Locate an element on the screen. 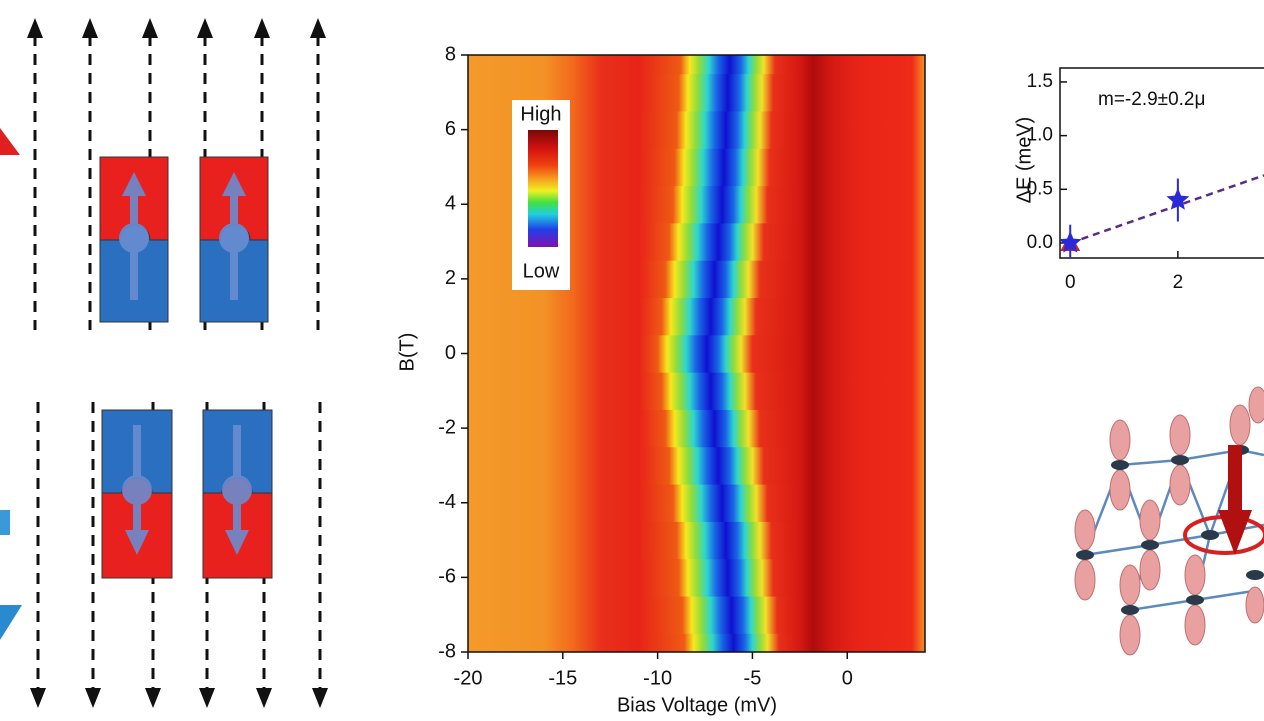  y-tick-label: -8 is located at coordinates (447, 651).